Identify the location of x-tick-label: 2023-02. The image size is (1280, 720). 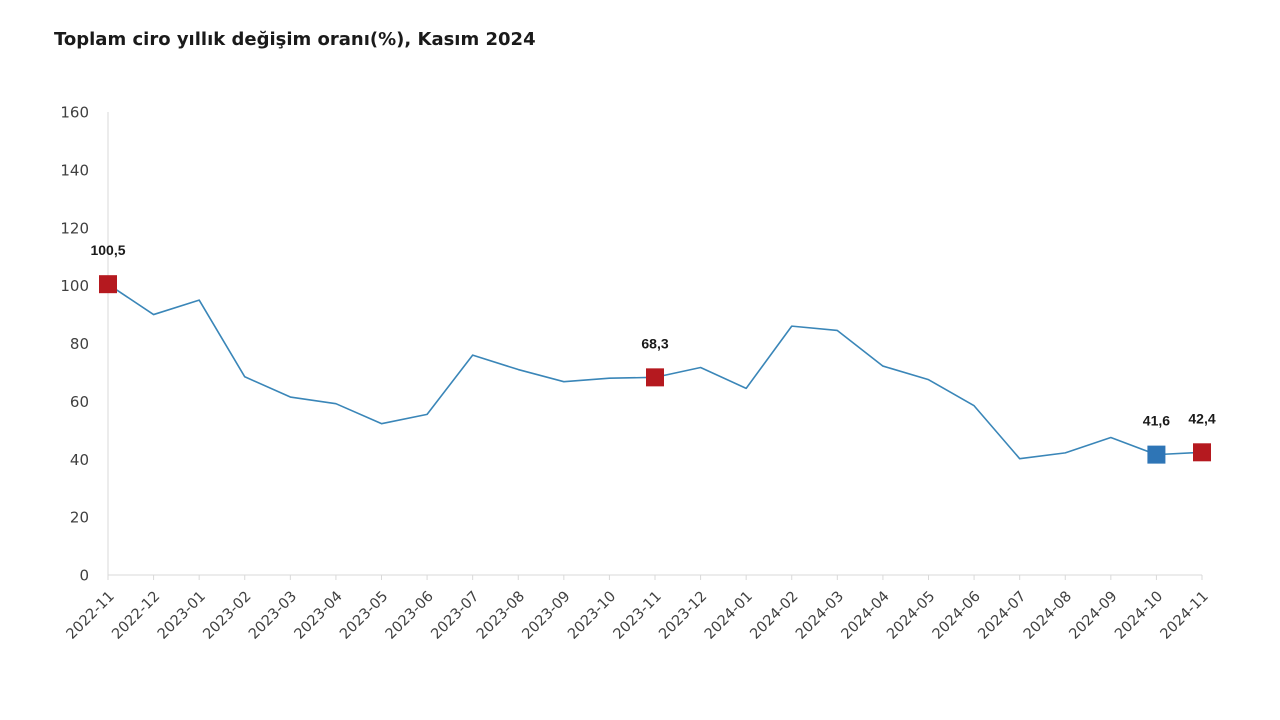
(227, 616).